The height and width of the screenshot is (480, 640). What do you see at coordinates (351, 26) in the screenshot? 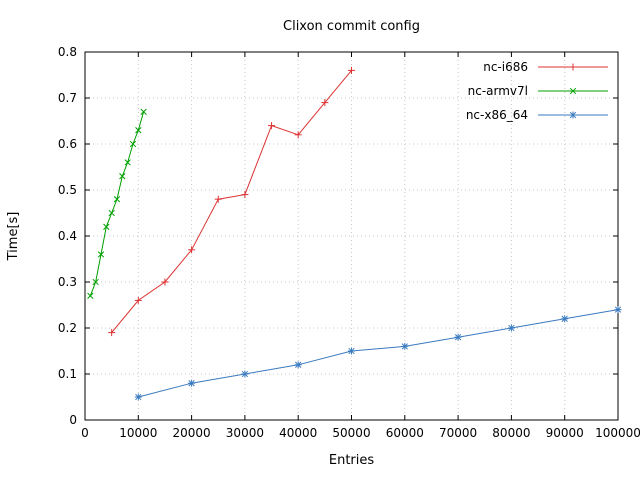
I see `chart-title: Clixon commit config` at bounding box center [351, 26].